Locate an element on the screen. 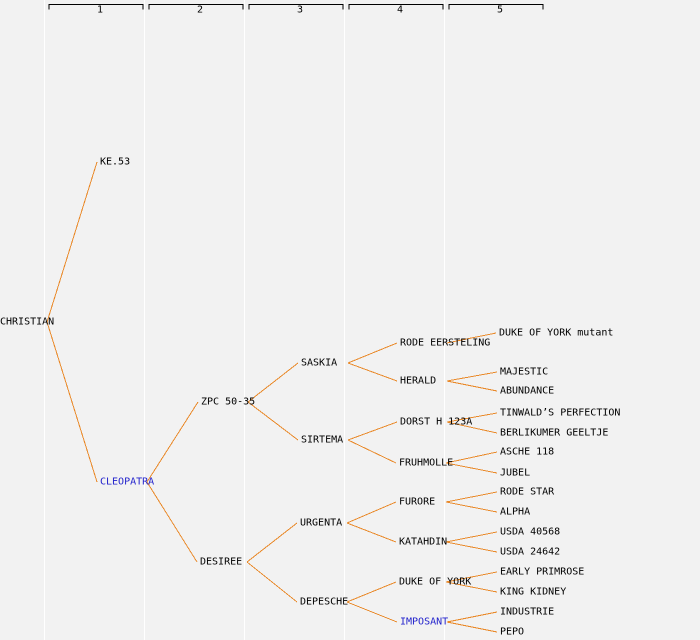 The height and width of the screenshot is (640, 700). generation-number-3: 3 is located at coordinates (300, 10).